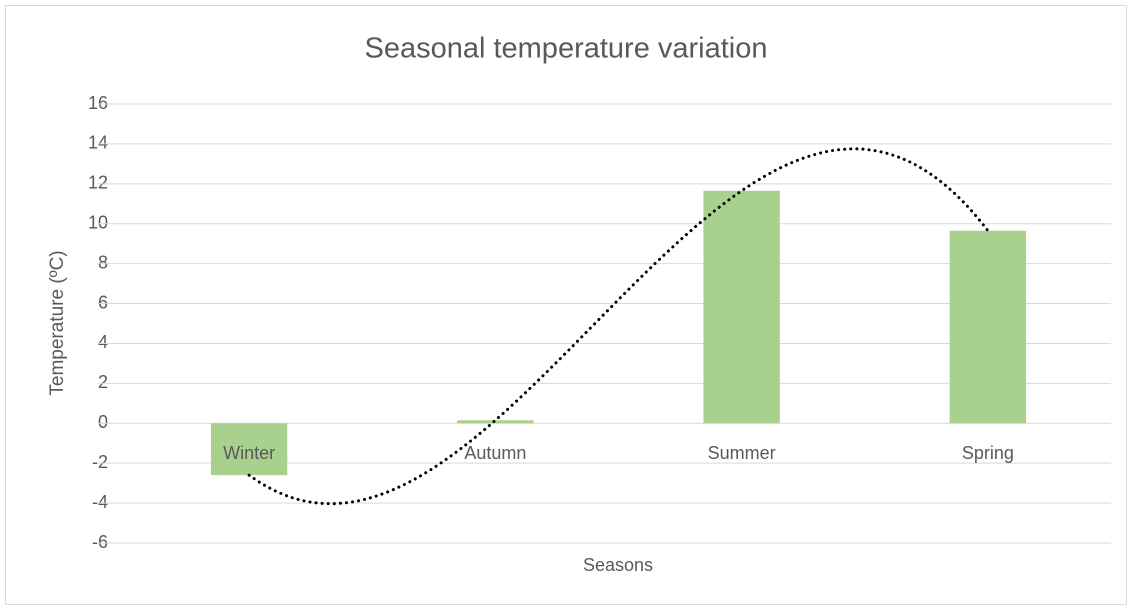 The height and width of the screenshot is (610, 1132). What do you see at coordinates (100, 462) in the screenshot?
I see `y-tick-label: -2` at bounding box center [100, 462].